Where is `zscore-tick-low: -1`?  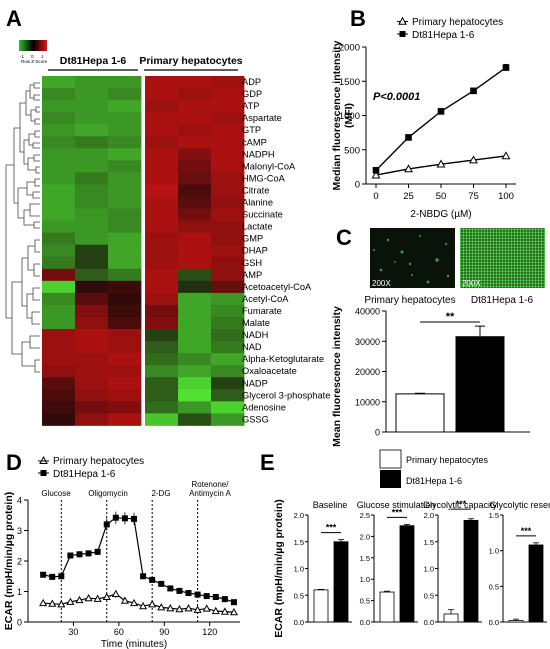 zscore-tick-low: -1 is located at coordinates (22, 56).